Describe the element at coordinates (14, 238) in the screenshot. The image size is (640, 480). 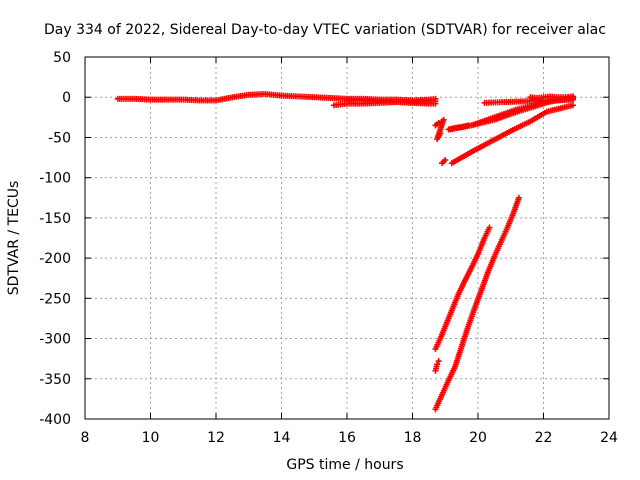
I see `y-axis-label: SDTVAR / TECUs` at that location.